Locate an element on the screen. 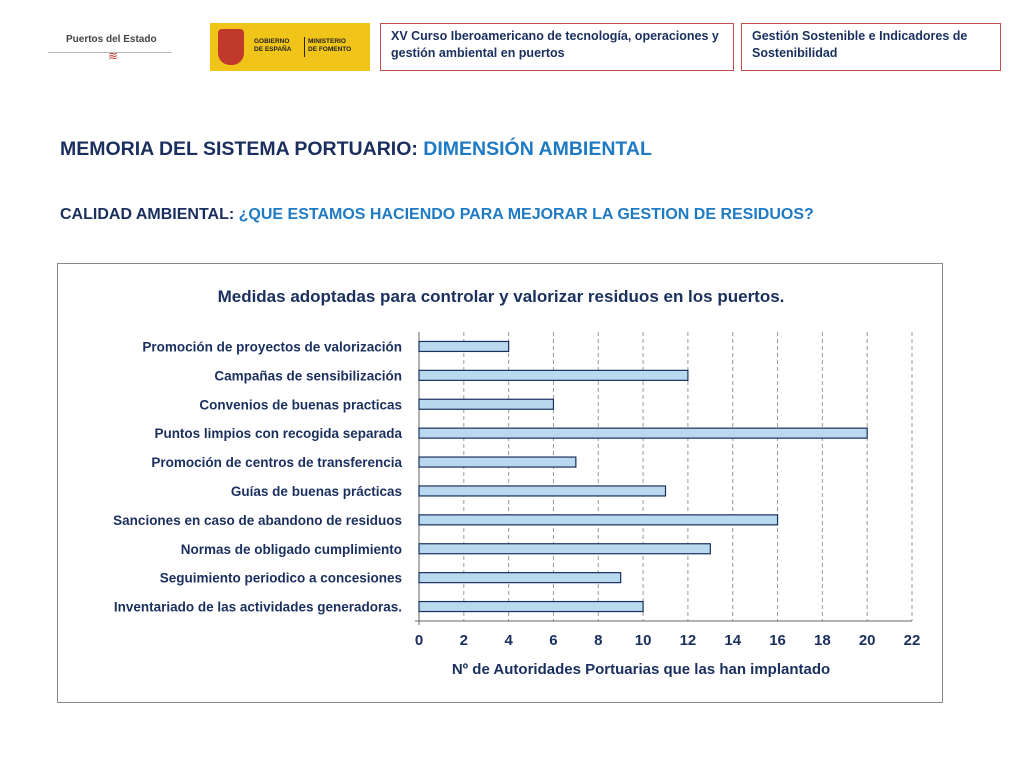  x-tick-label: 20 is located at coordinates (867, 640).